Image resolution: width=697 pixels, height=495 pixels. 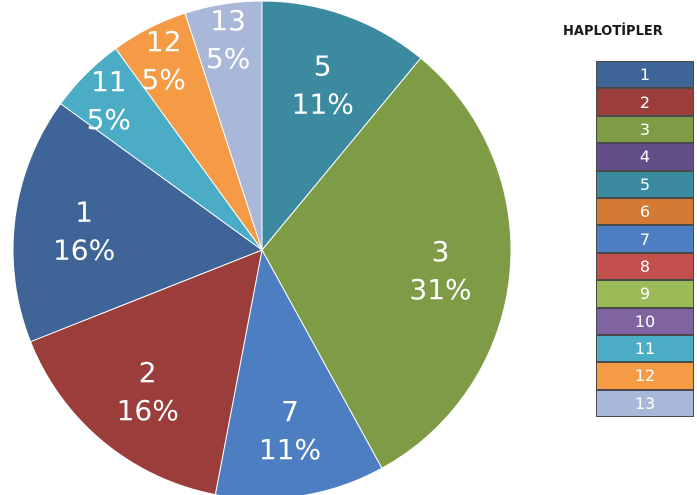 I want to click on slice-label-12: 12 5%, so click(x=163, y=60).